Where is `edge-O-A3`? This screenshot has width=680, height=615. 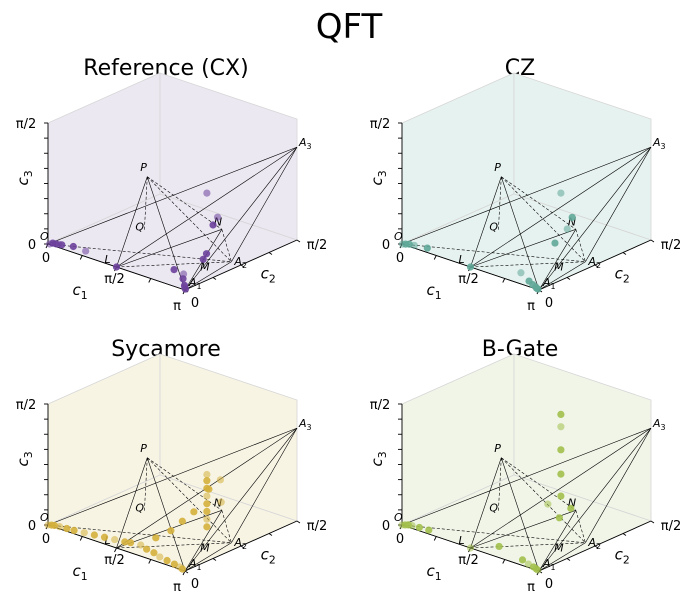 edge-O-A3 is located at coordinates (526, 195).